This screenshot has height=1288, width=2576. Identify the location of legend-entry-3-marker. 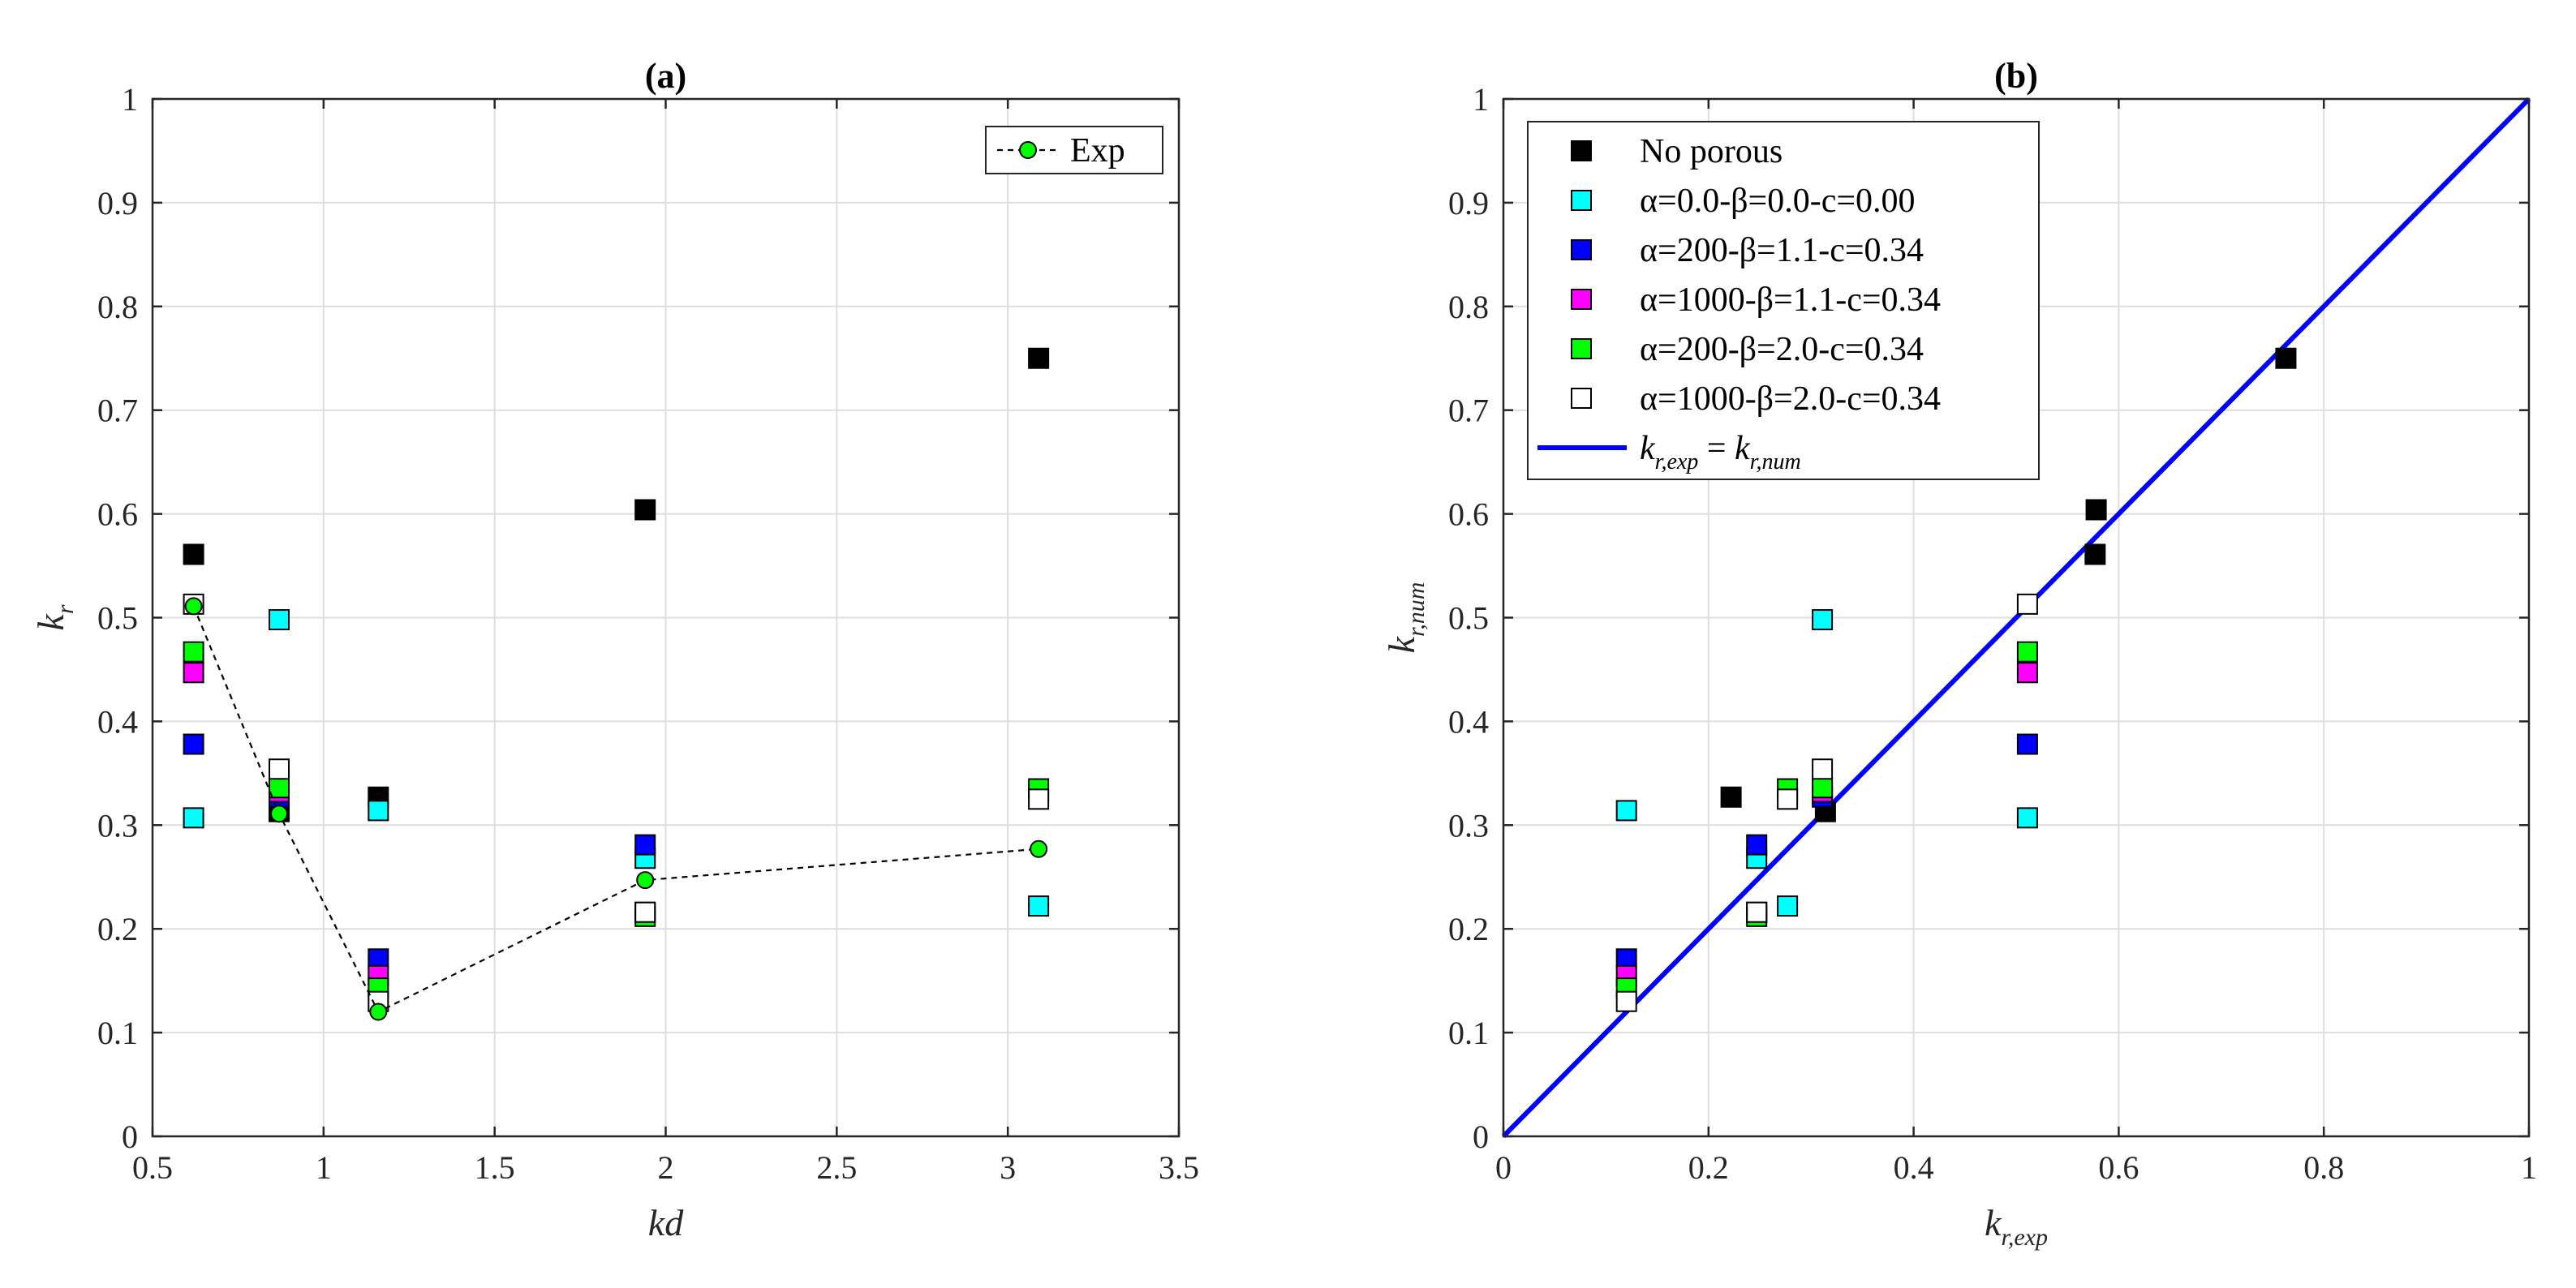
(1582, 299).